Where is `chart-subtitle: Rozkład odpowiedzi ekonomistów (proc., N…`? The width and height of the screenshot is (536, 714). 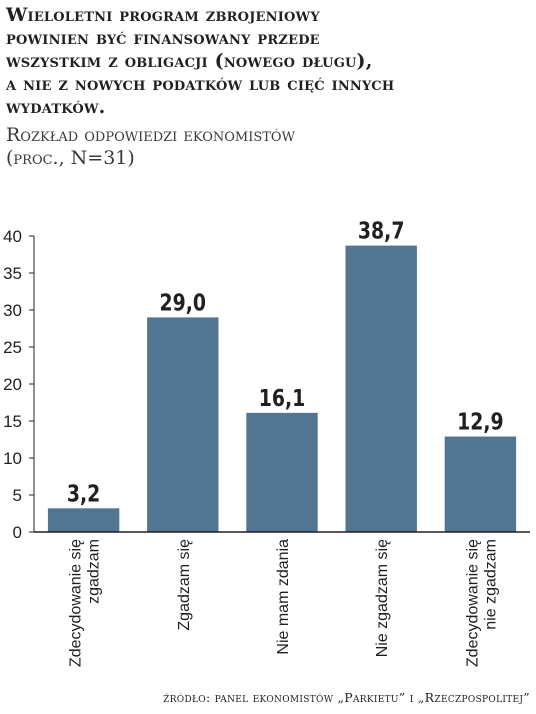
chart-subtitle: Rozkład odpowiedzi ekonomistów (proc., N… is located at coordinates (150, 146).